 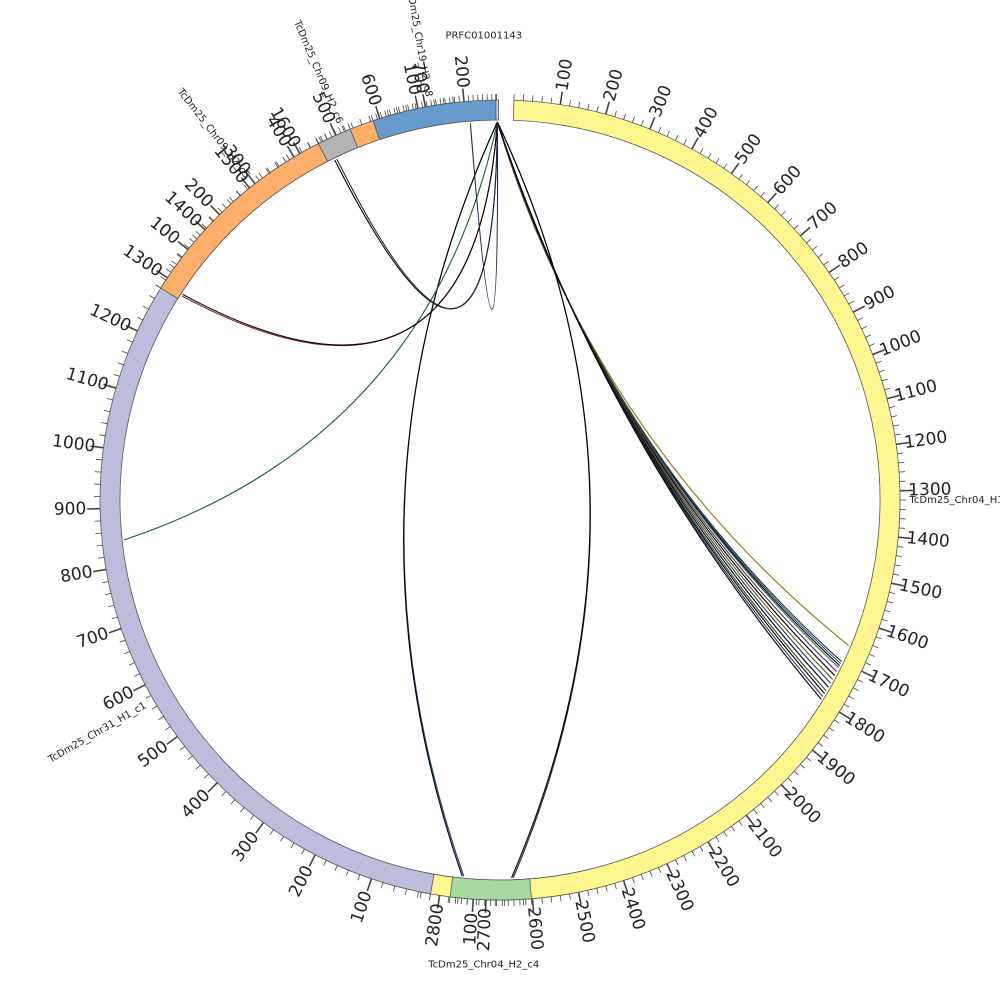 What do you see at coordinates (817, 754) in the screenshot?
I see `tick-chr04_h1_c1-1900` at bounding box center [817, 754].